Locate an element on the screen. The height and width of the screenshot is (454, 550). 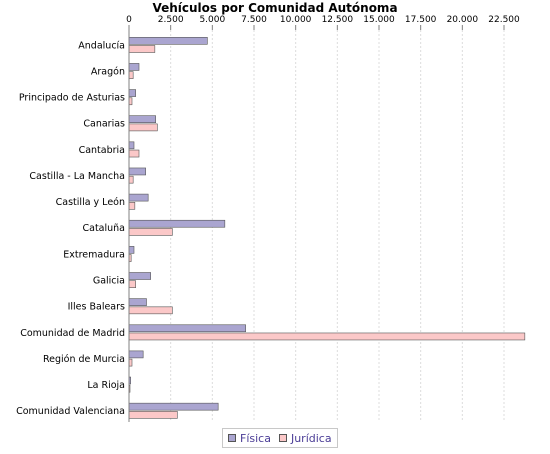
legend-item-fisica: Física is located at coordinates (249, 438).